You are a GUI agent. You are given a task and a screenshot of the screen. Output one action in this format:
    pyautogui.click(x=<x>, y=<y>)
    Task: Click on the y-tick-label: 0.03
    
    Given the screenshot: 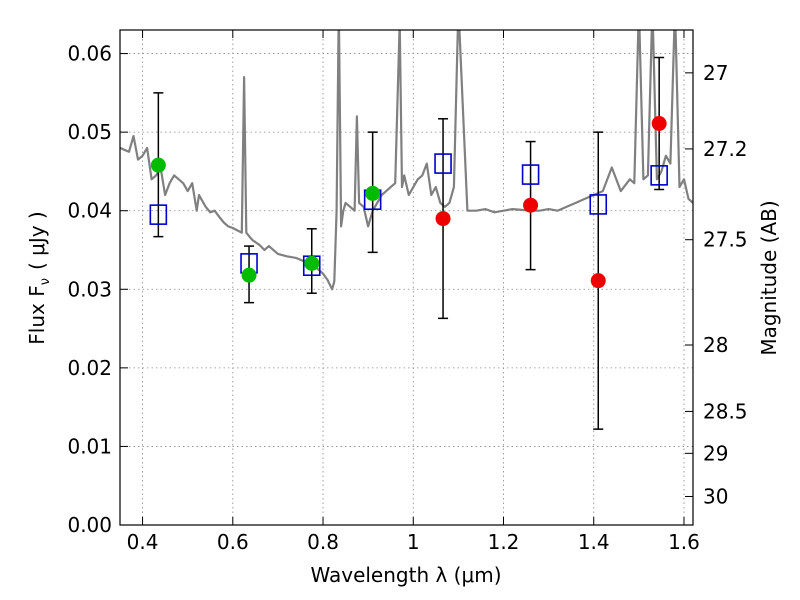 What is the action you would take?
    pyautogui.click(x=89, y=289)
    